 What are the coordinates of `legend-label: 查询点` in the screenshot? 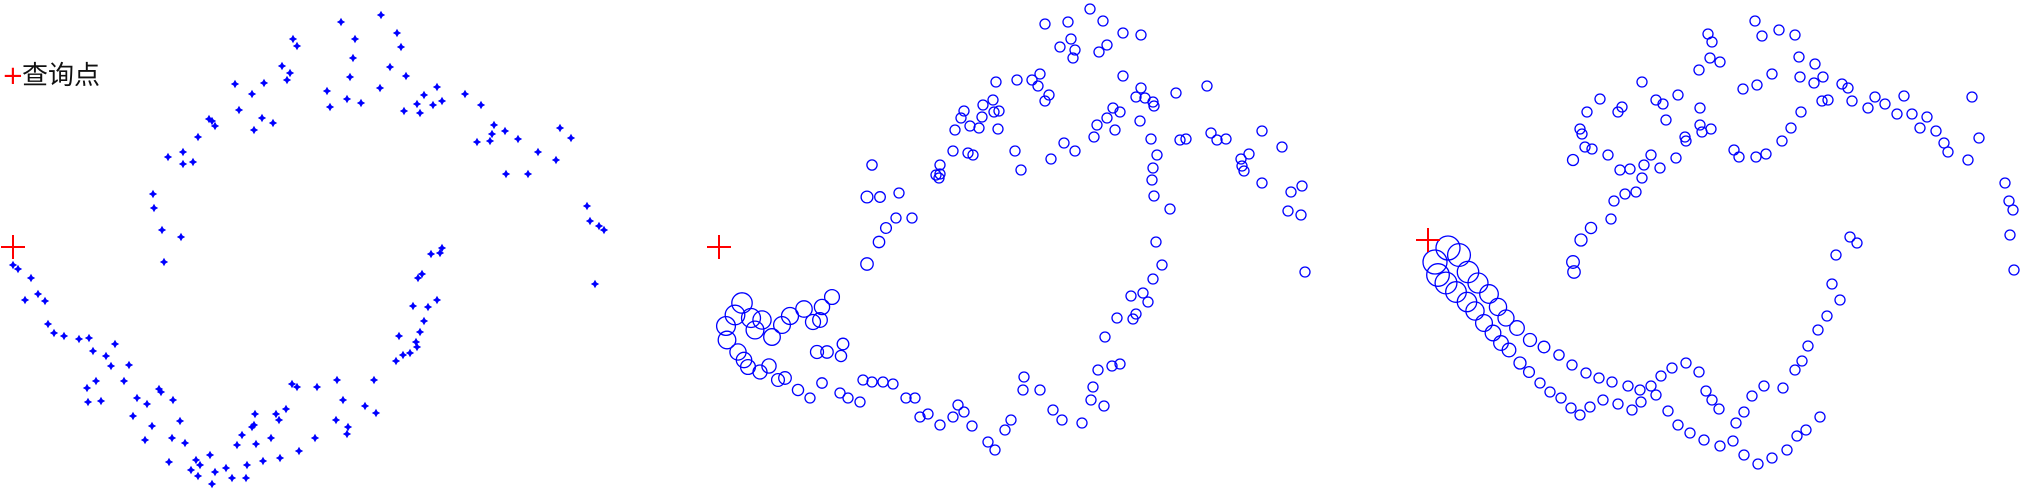 It's located at (61, 76).